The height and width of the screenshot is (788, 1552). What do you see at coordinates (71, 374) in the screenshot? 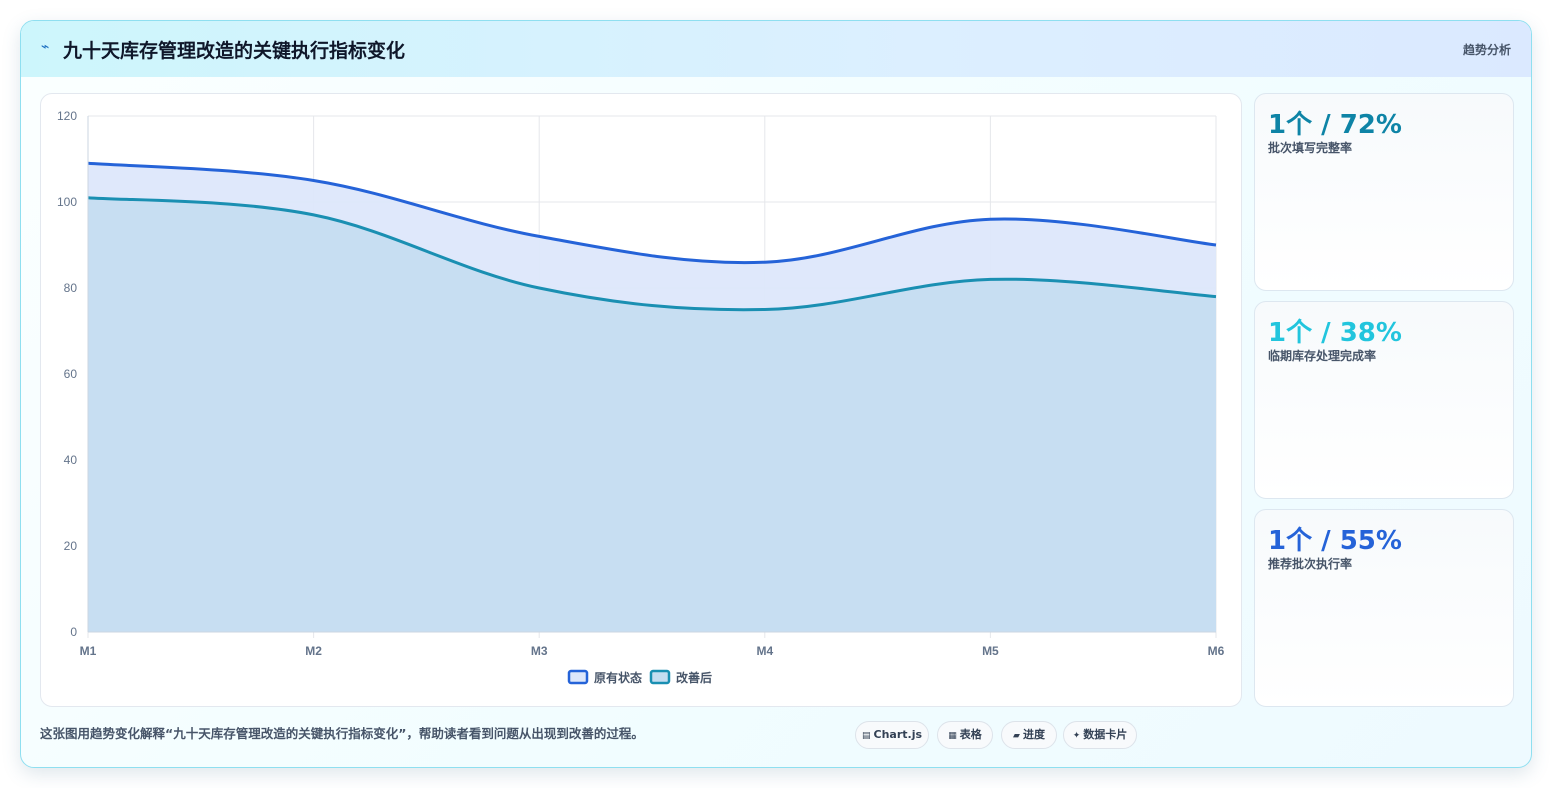
I see `y-tick-label: 60` at bounding box center [71, 374].